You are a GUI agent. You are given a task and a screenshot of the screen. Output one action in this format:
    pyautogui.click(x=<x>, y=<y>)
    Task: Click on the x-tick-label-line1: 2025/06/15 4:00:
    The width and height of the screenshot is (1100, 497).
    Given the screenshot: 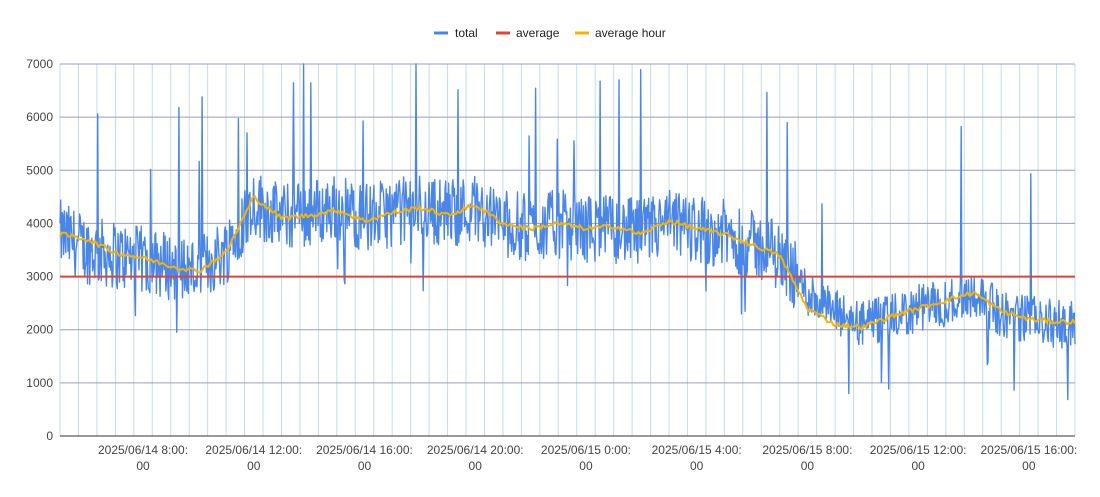 What is the action you would take?
    pyautogui.click(x=697, y=450)
    